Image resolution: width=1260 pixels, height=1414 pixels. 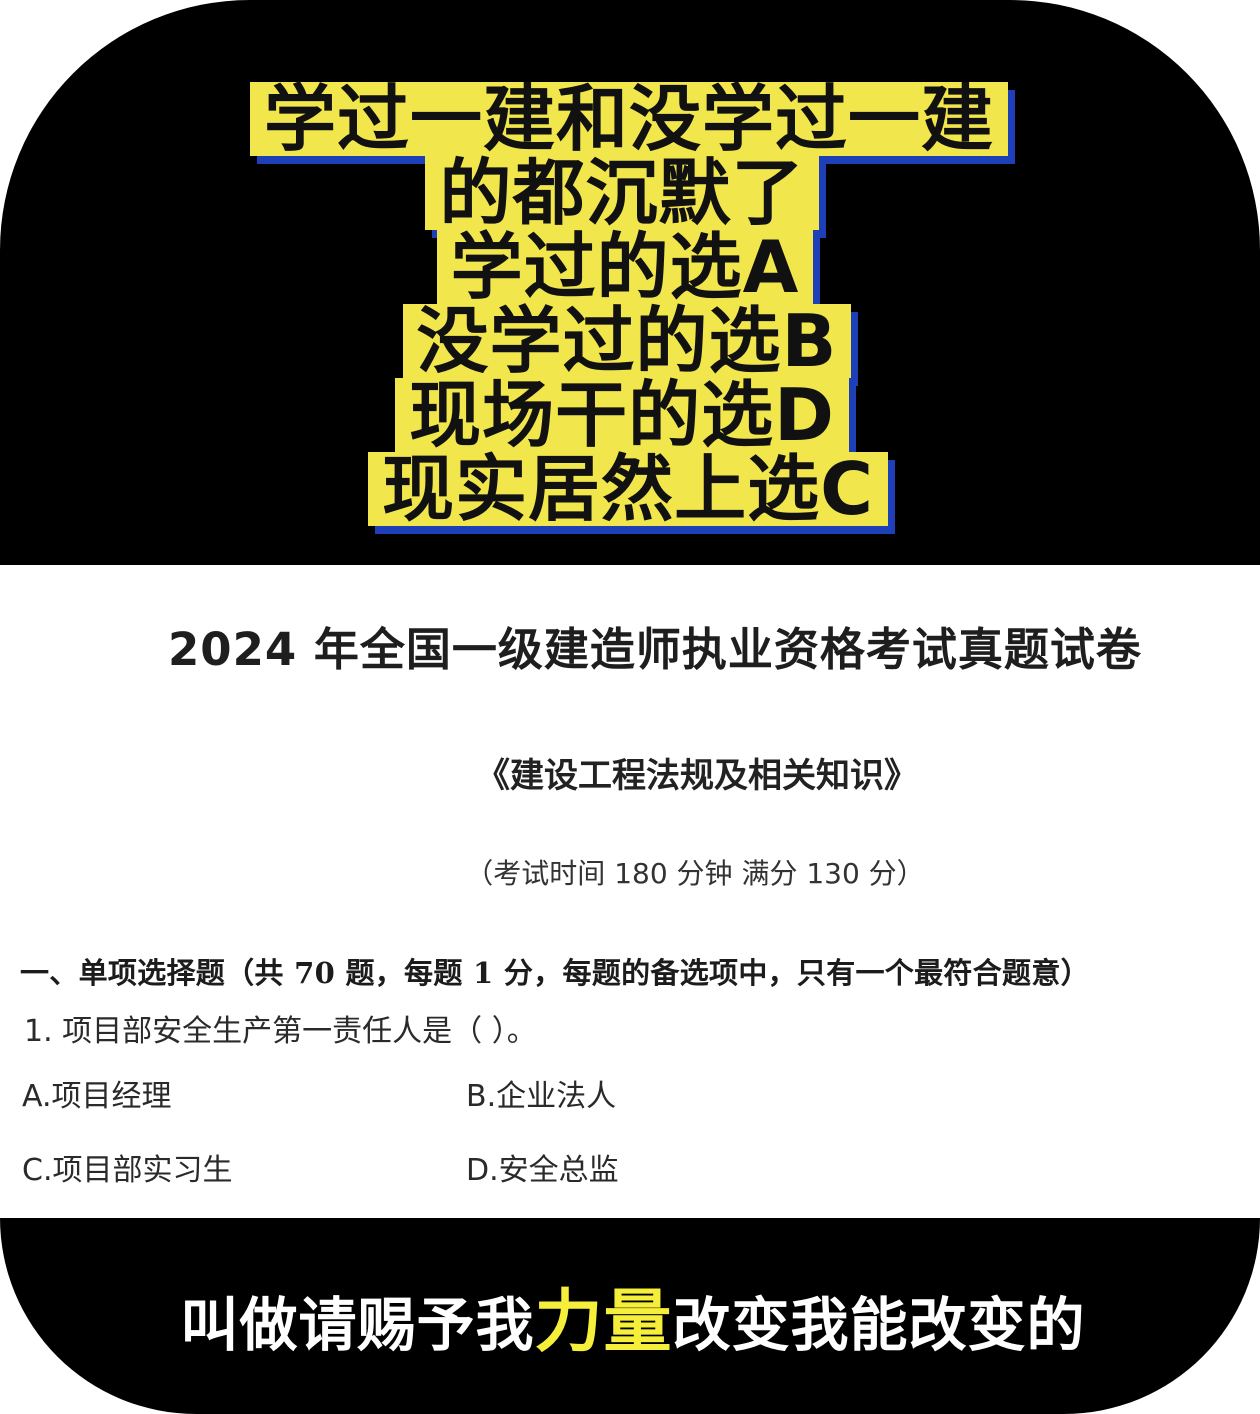 I want to click on option-c: C.项目部实习生, so click(x=127, y=1170).